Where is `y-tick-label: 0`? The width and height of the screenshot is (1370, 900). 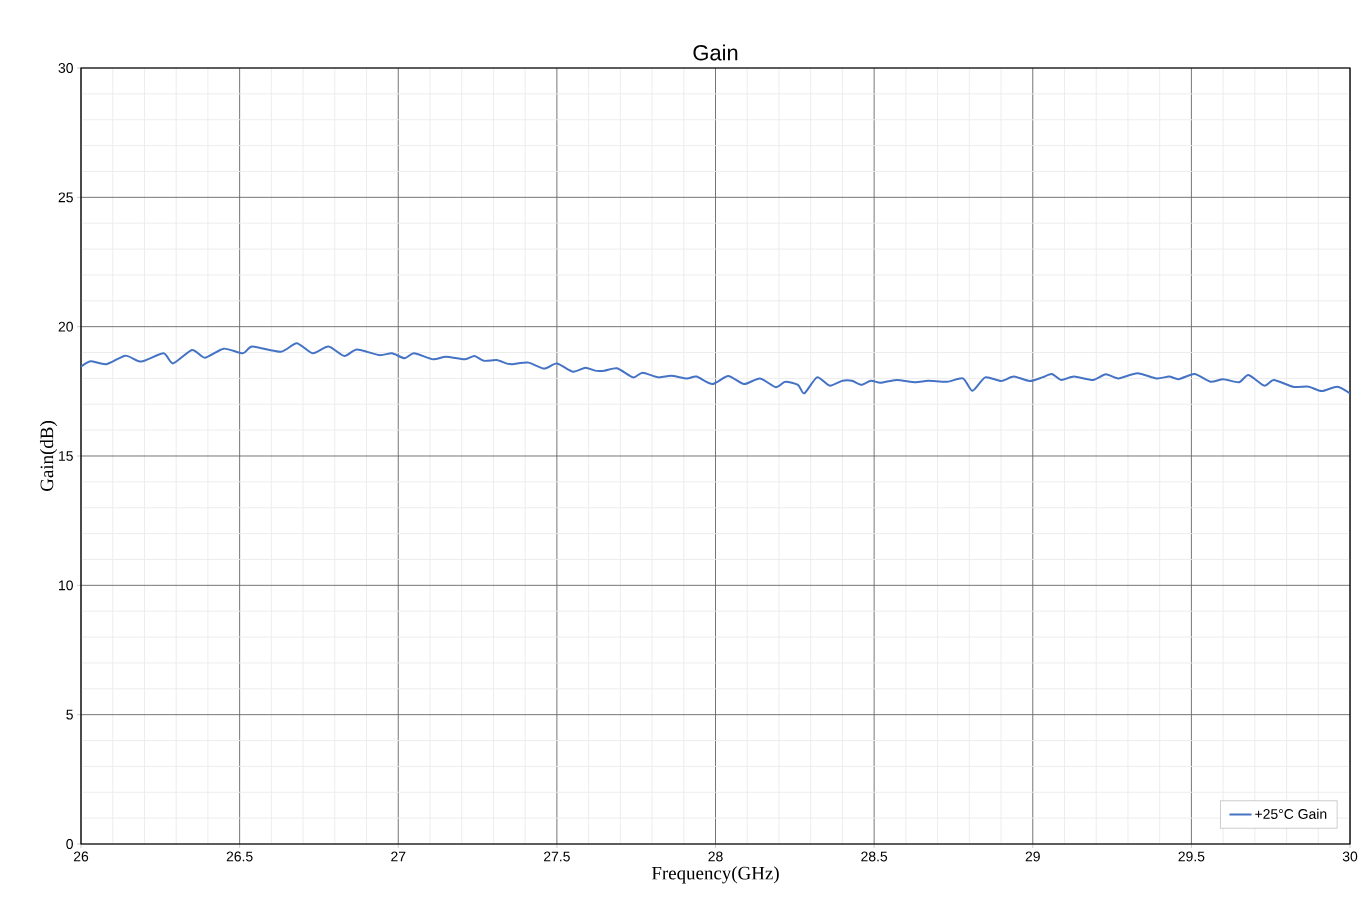 y-tick-label: 0 is located at coordinates (69, 844).